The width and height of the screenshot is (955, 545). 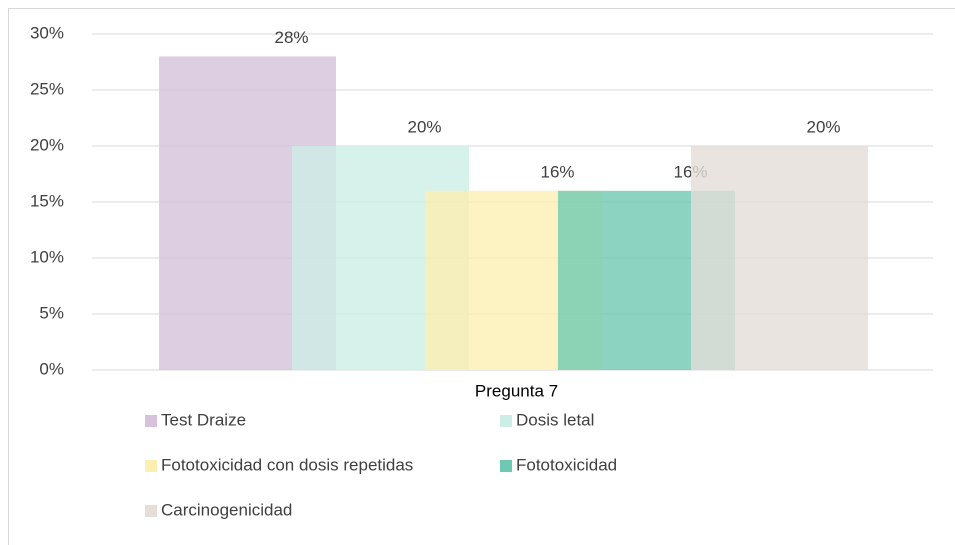 What do you see at coordinates (291, 37) in the screenshot?
I see `data-label: 28%` at bounding box center [291, 37].